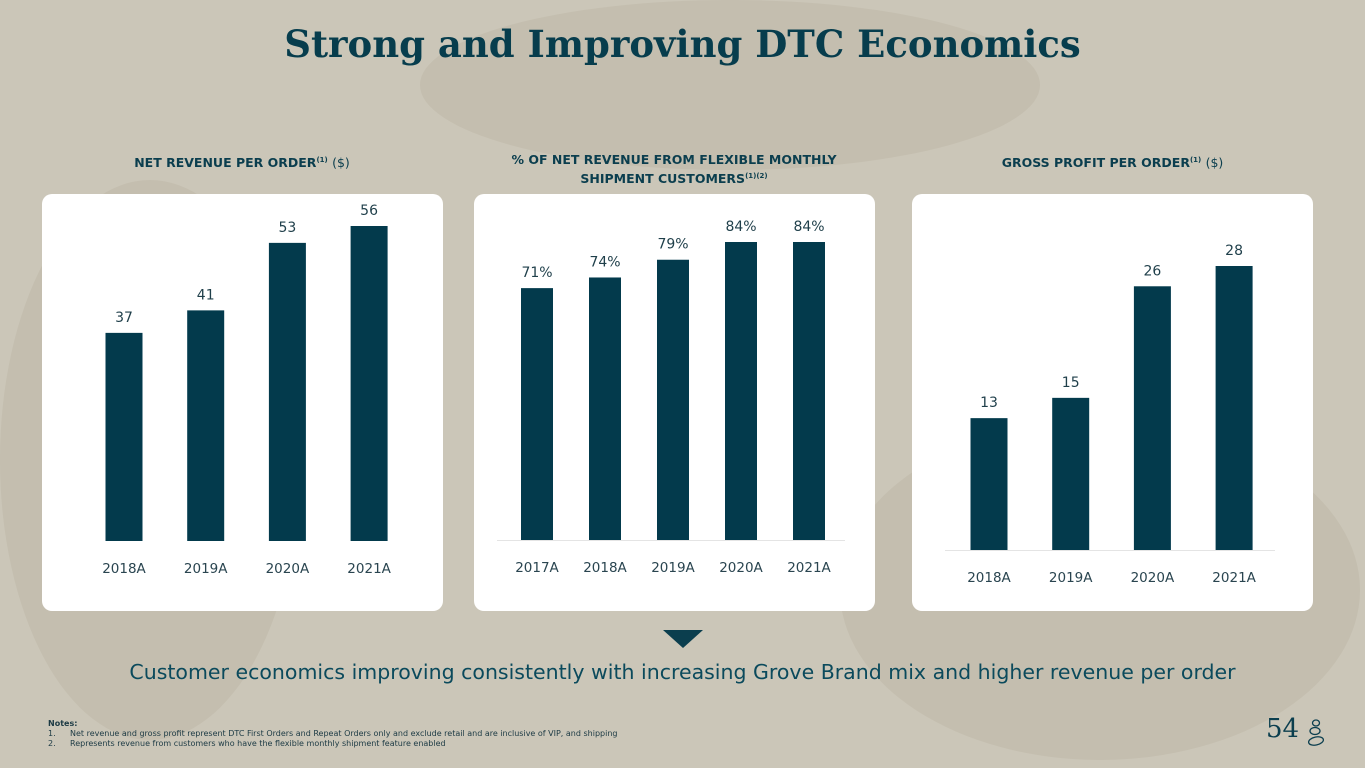  What do you see at coordinates (369, 211) in the screenshot?
I see `data-label: 56` at bounding box center [369, 211].